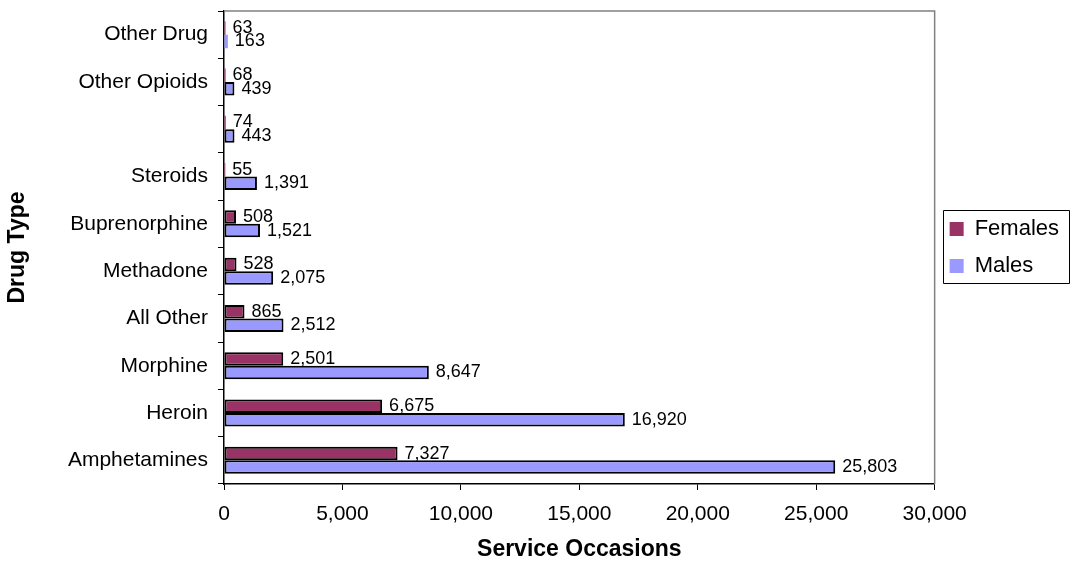 The image size is (1073, 565). I want to click on x-tick-label: 10,000, so click(460, 513).